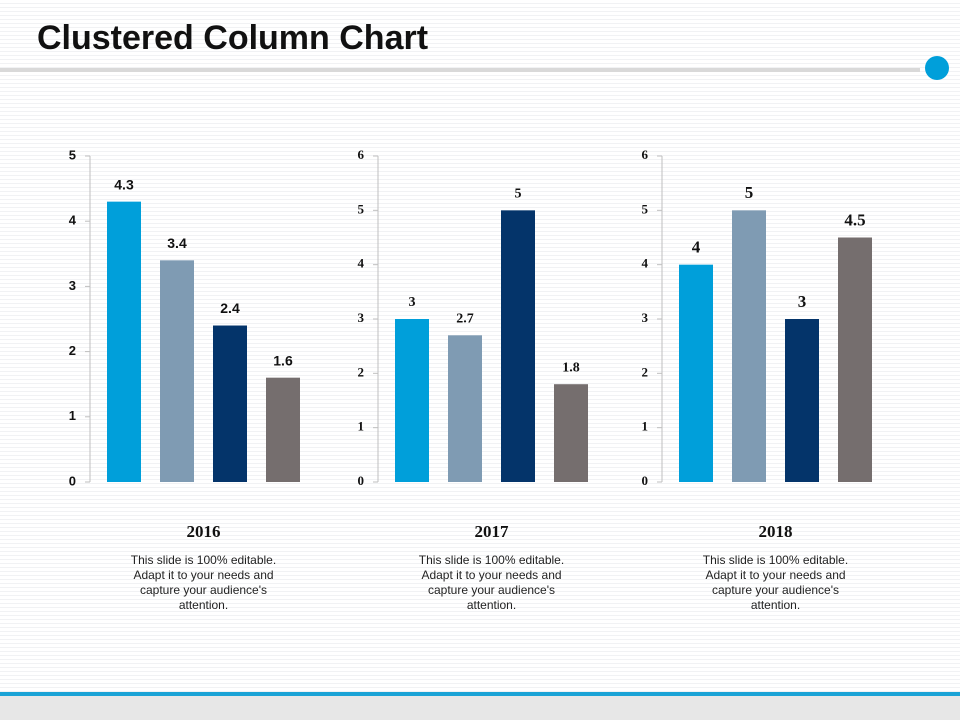  What do you see at coordinates (177, 243) in the screenshot?
I see `value-label: 3.4` at bounding box center [177, 243].